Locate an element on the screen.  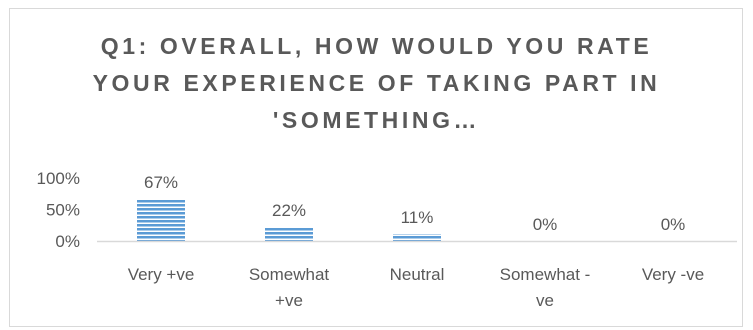
category-label: Somewhat -ve is located at coordinates (545, 287).